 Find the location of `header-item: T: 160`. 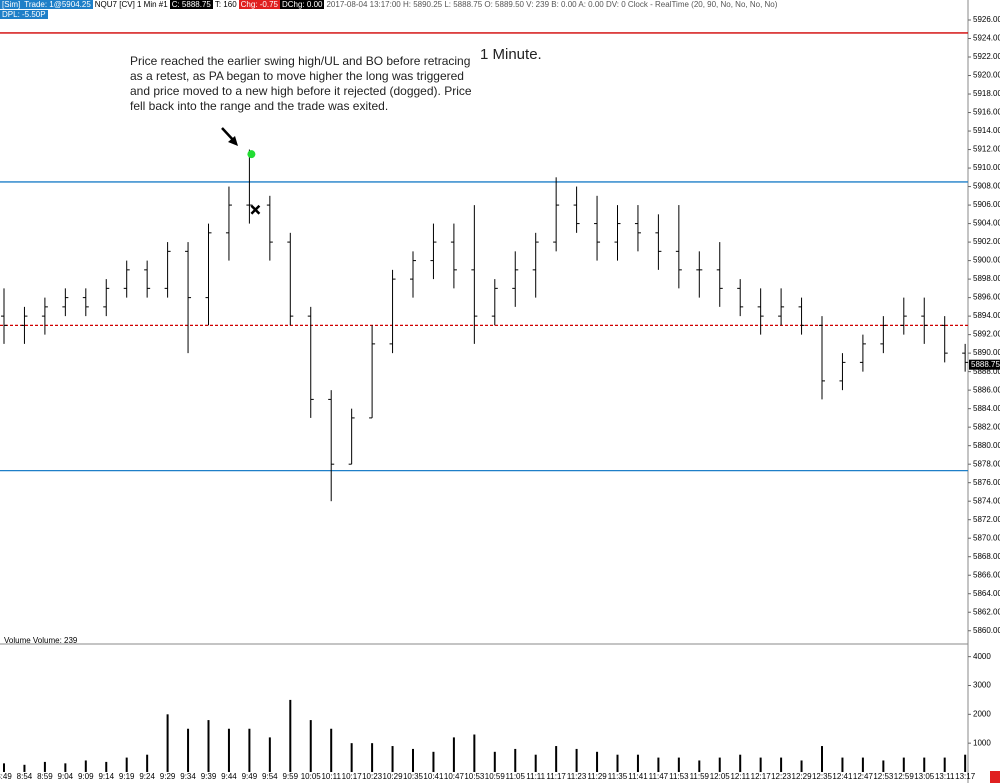

header-item: T: 160 is located at coordinates (225, 4).